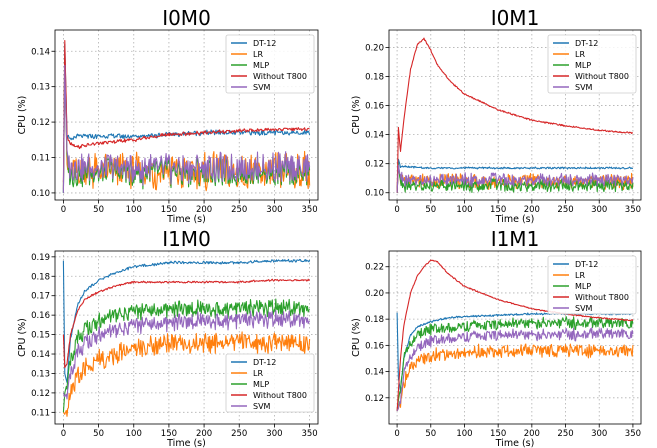 The image size is (657, 448). Describe the element at coordinates (186, 239) in the screenshot. I see `chart-title: I1M0` at that location.